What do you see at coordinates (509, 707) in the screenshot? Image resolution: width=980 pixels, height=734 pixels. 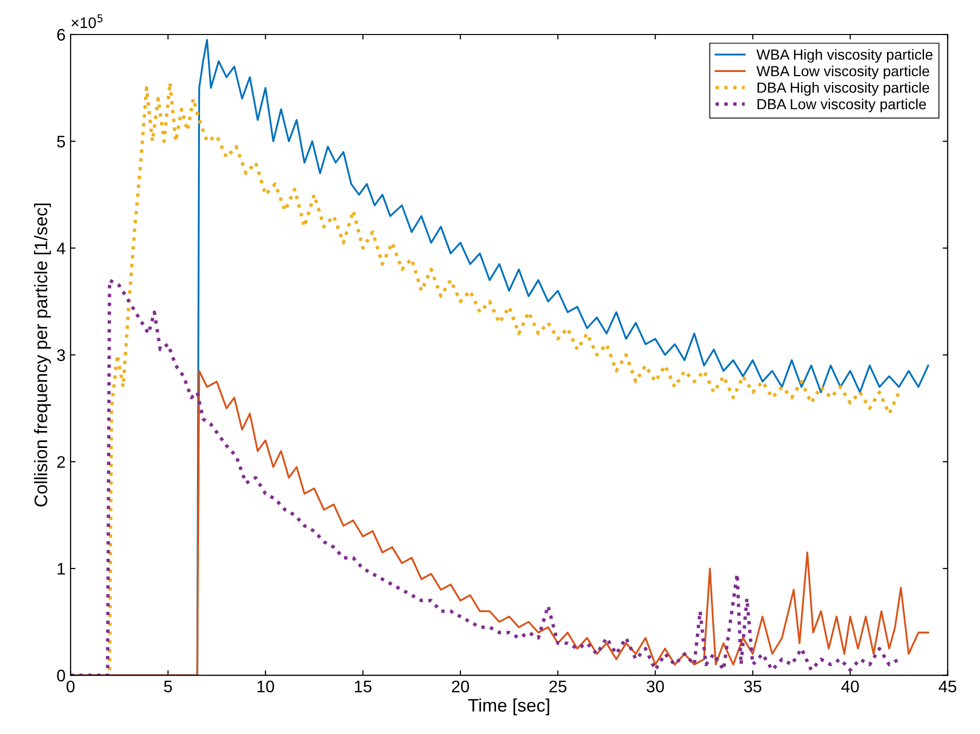 I see `x-axis-title: Time [sec]` at bounding box center [509, 707].